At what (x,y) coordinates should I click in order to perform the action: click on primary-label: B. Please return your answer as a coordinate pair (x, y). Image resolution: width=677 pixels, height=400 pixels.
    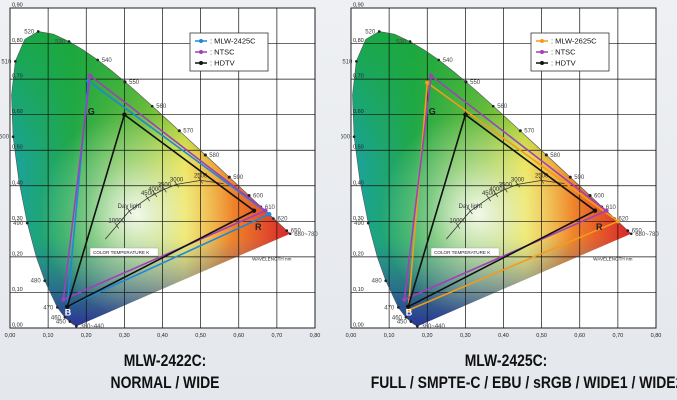
    Looking at the image, I should click on (409, 313).